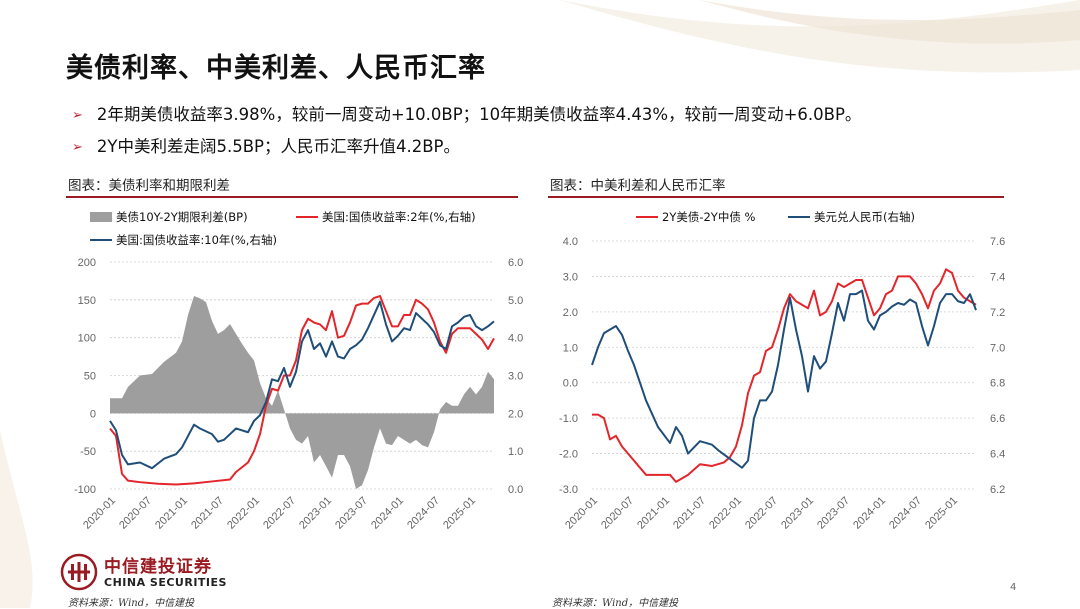 The width and height of the screenshot is (1080, 609). What do you see at coordinates (997, 419) in the screenshot?
I see `y-right-tick-label: 6.6` at bounding box center [997, 419].